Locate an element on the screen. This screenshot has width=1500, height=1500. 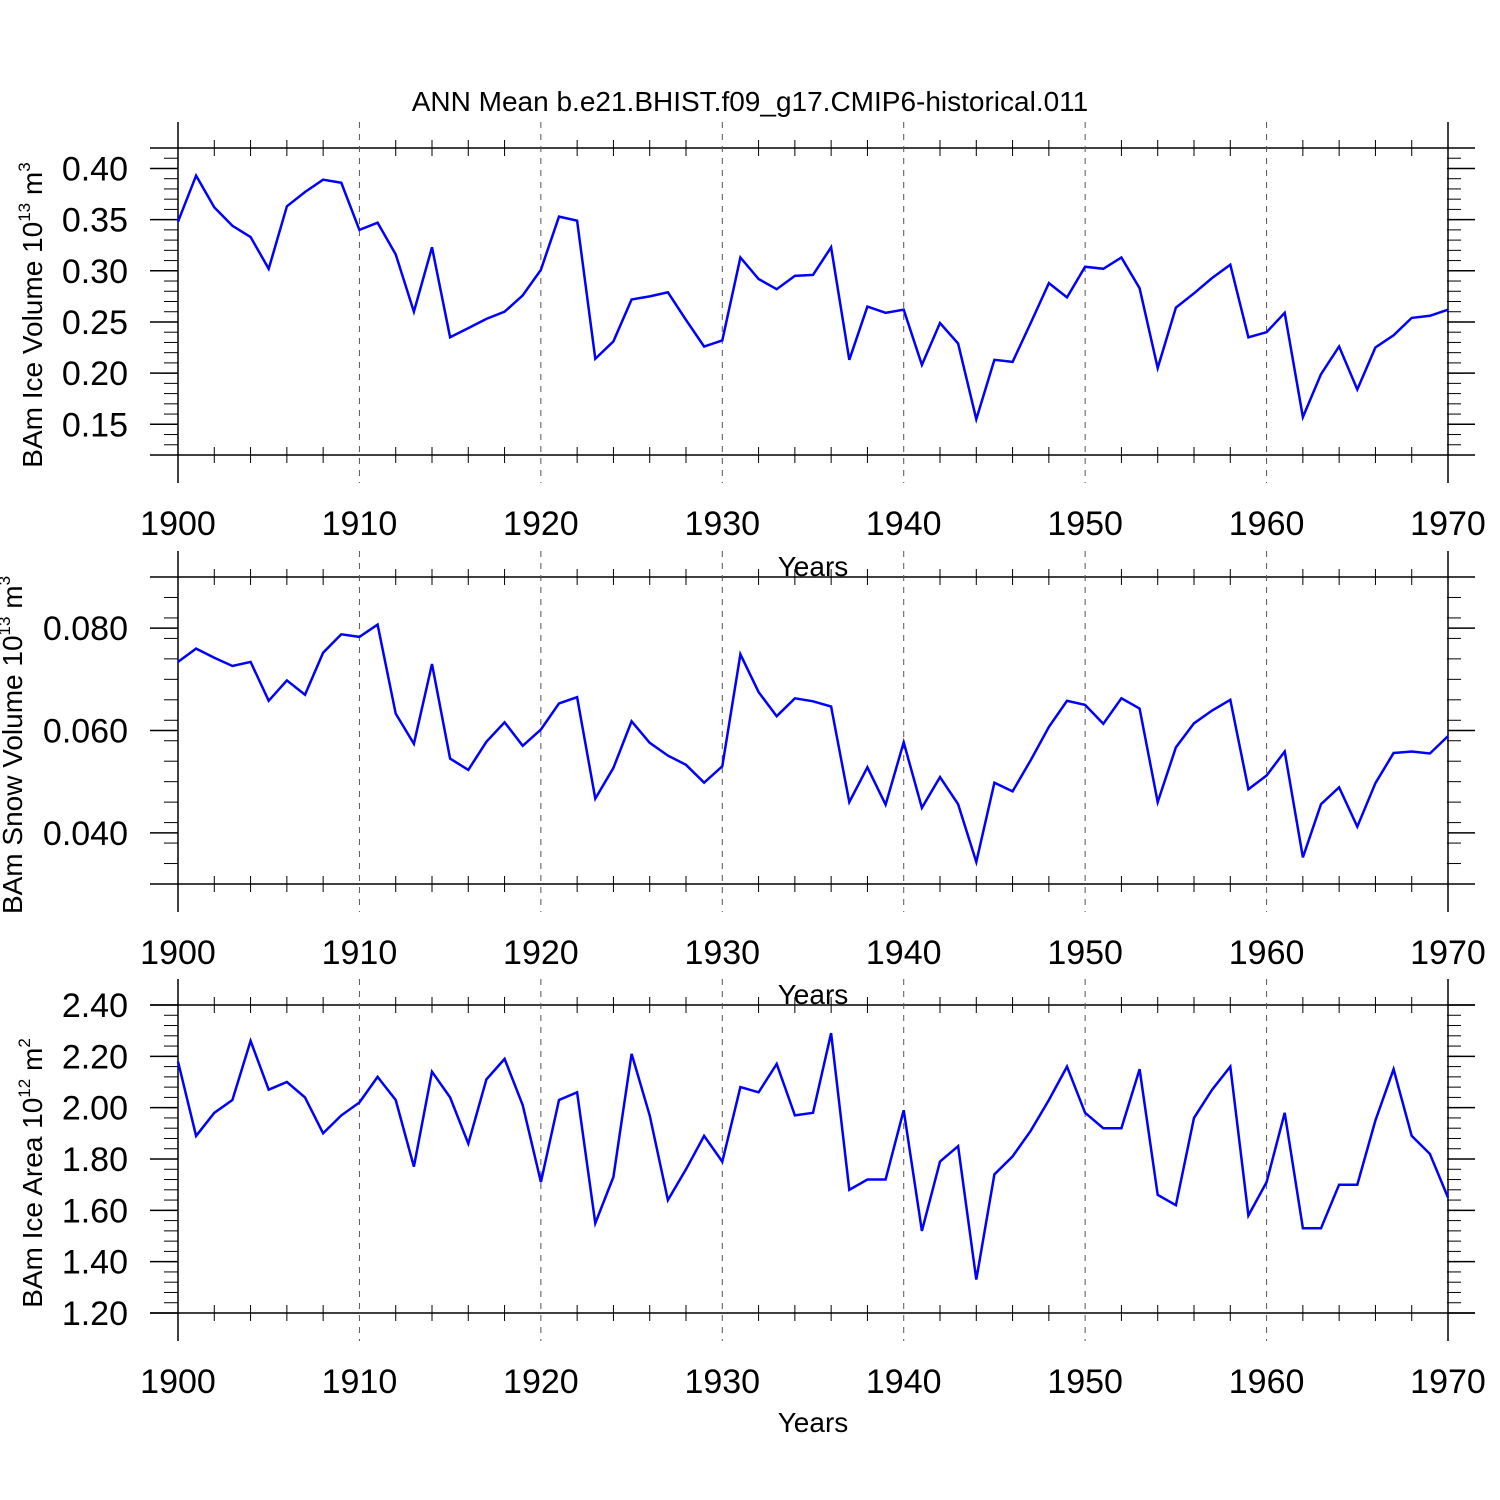
y-tick-label: 0.20 is located at coordinates (95, 374).